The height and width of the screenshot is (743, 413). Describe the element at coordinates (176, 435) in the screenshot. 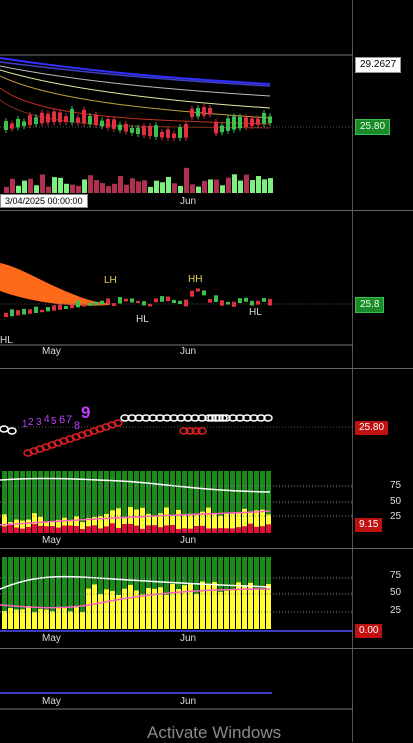

I see `sequential-chart` at that location.